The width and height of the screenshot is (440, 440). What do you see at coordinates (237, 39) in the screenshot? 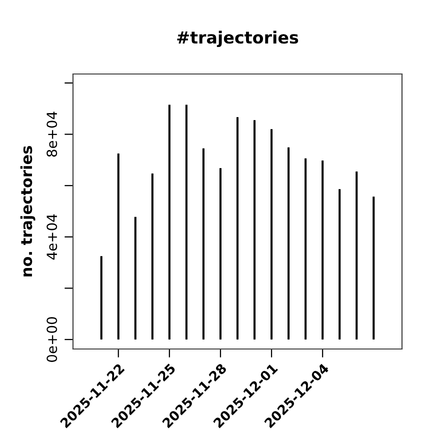
I see `chart-title: #trajectories` at bounding box center [237, 39].